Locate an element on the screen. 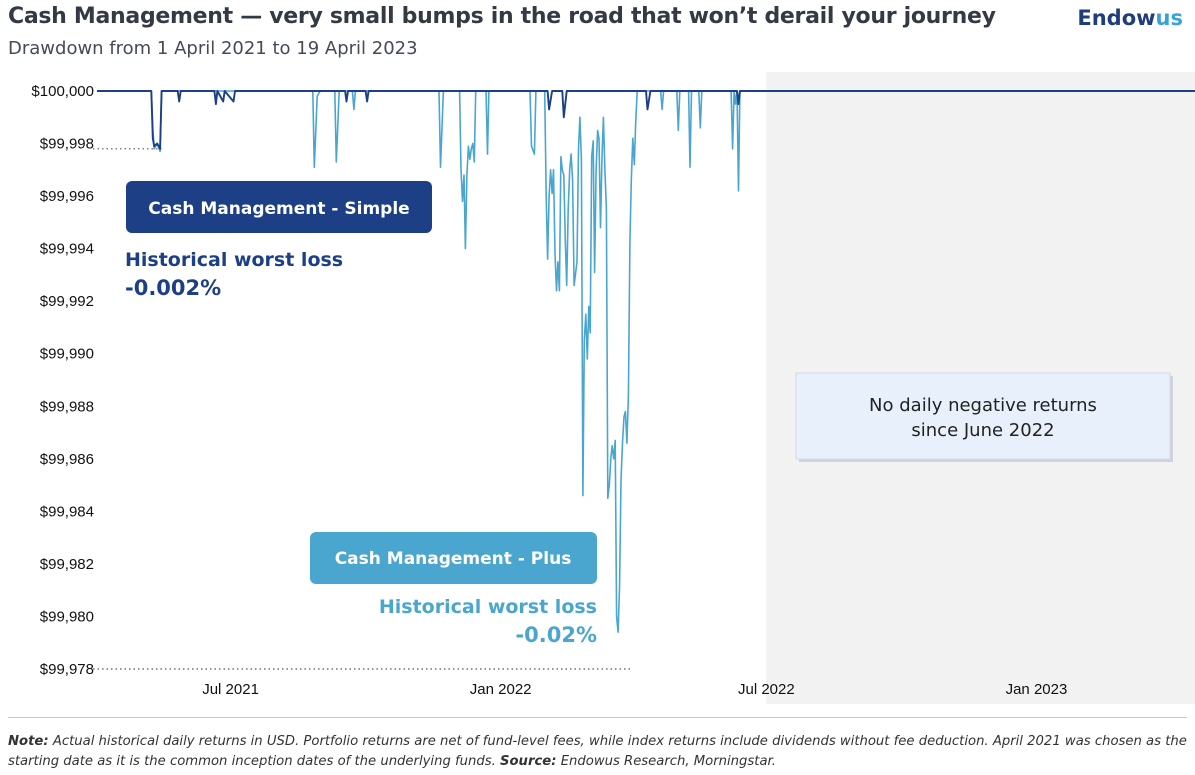 This screenshot has height=775, width=1195. y-tick-label: $100,000 is located at coordinates (62, 91).